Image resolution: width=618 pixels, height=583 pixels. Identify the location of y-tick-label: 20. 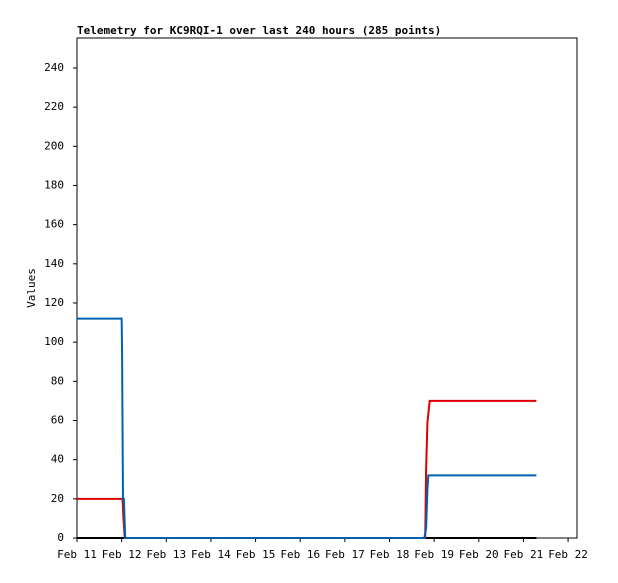
(57, 498).